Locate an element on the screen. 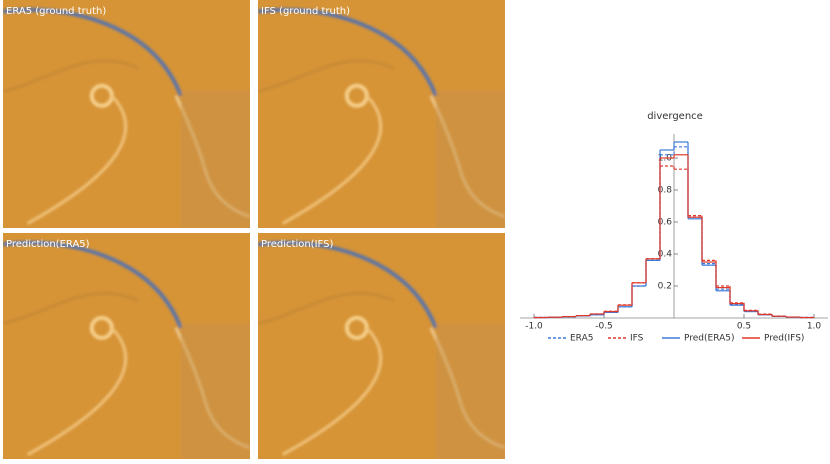 The height and width of the screenshot is (464, 830). legend-label: ERA5 is located at coordinates (581, 339).